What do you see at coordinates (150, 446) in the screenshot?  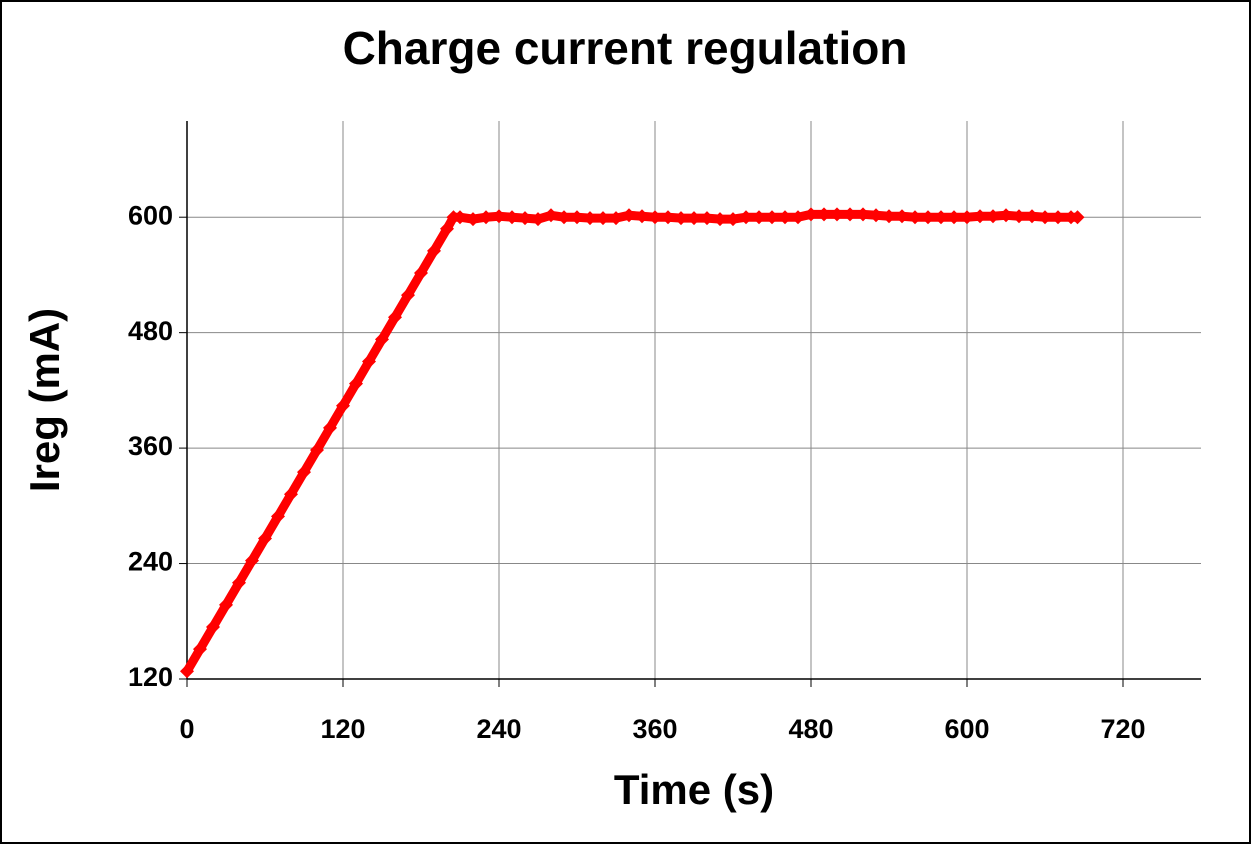 I see `y-tick-label: 360` at bounding box center [150, 446].